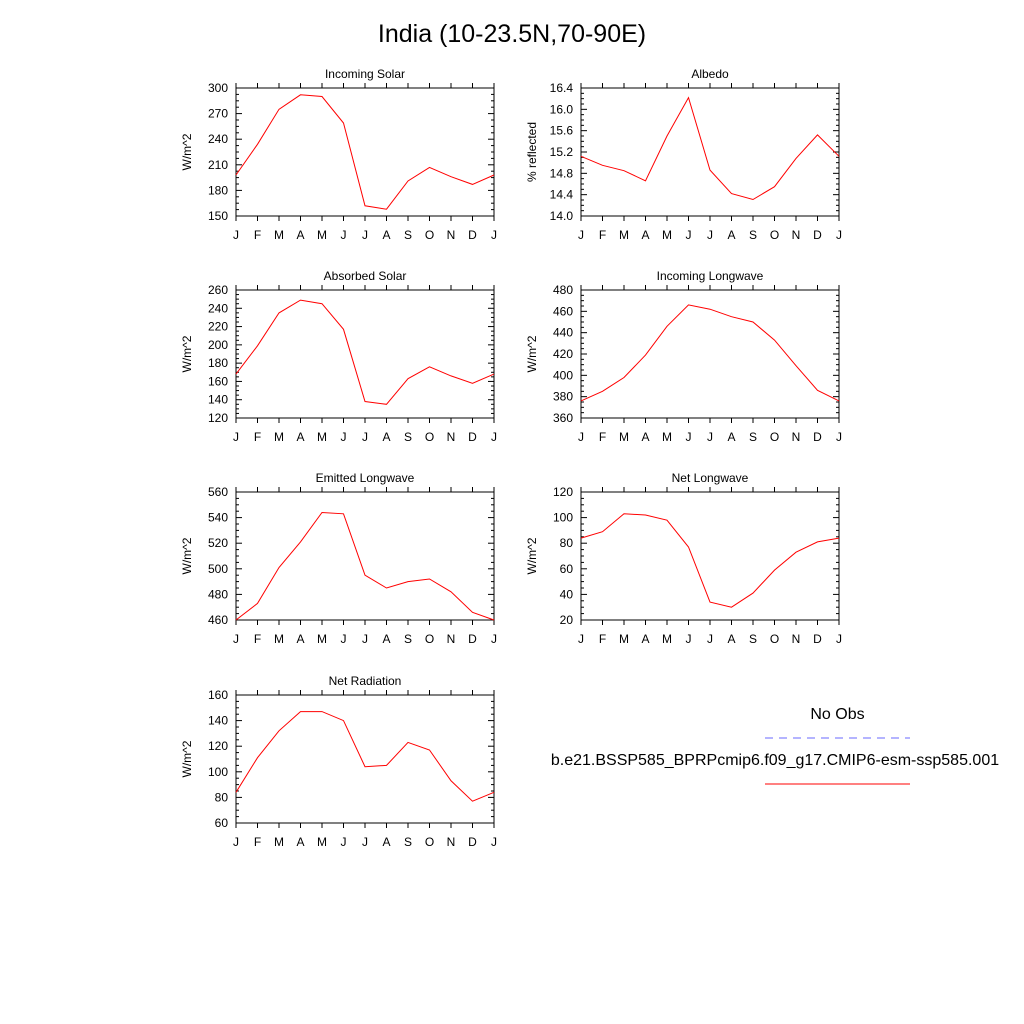 Image resolution: width=1024 pixels, height=1024 pixels. I want to click on emitted-longwave-ylabel: W/m^2, so click(187, 555).